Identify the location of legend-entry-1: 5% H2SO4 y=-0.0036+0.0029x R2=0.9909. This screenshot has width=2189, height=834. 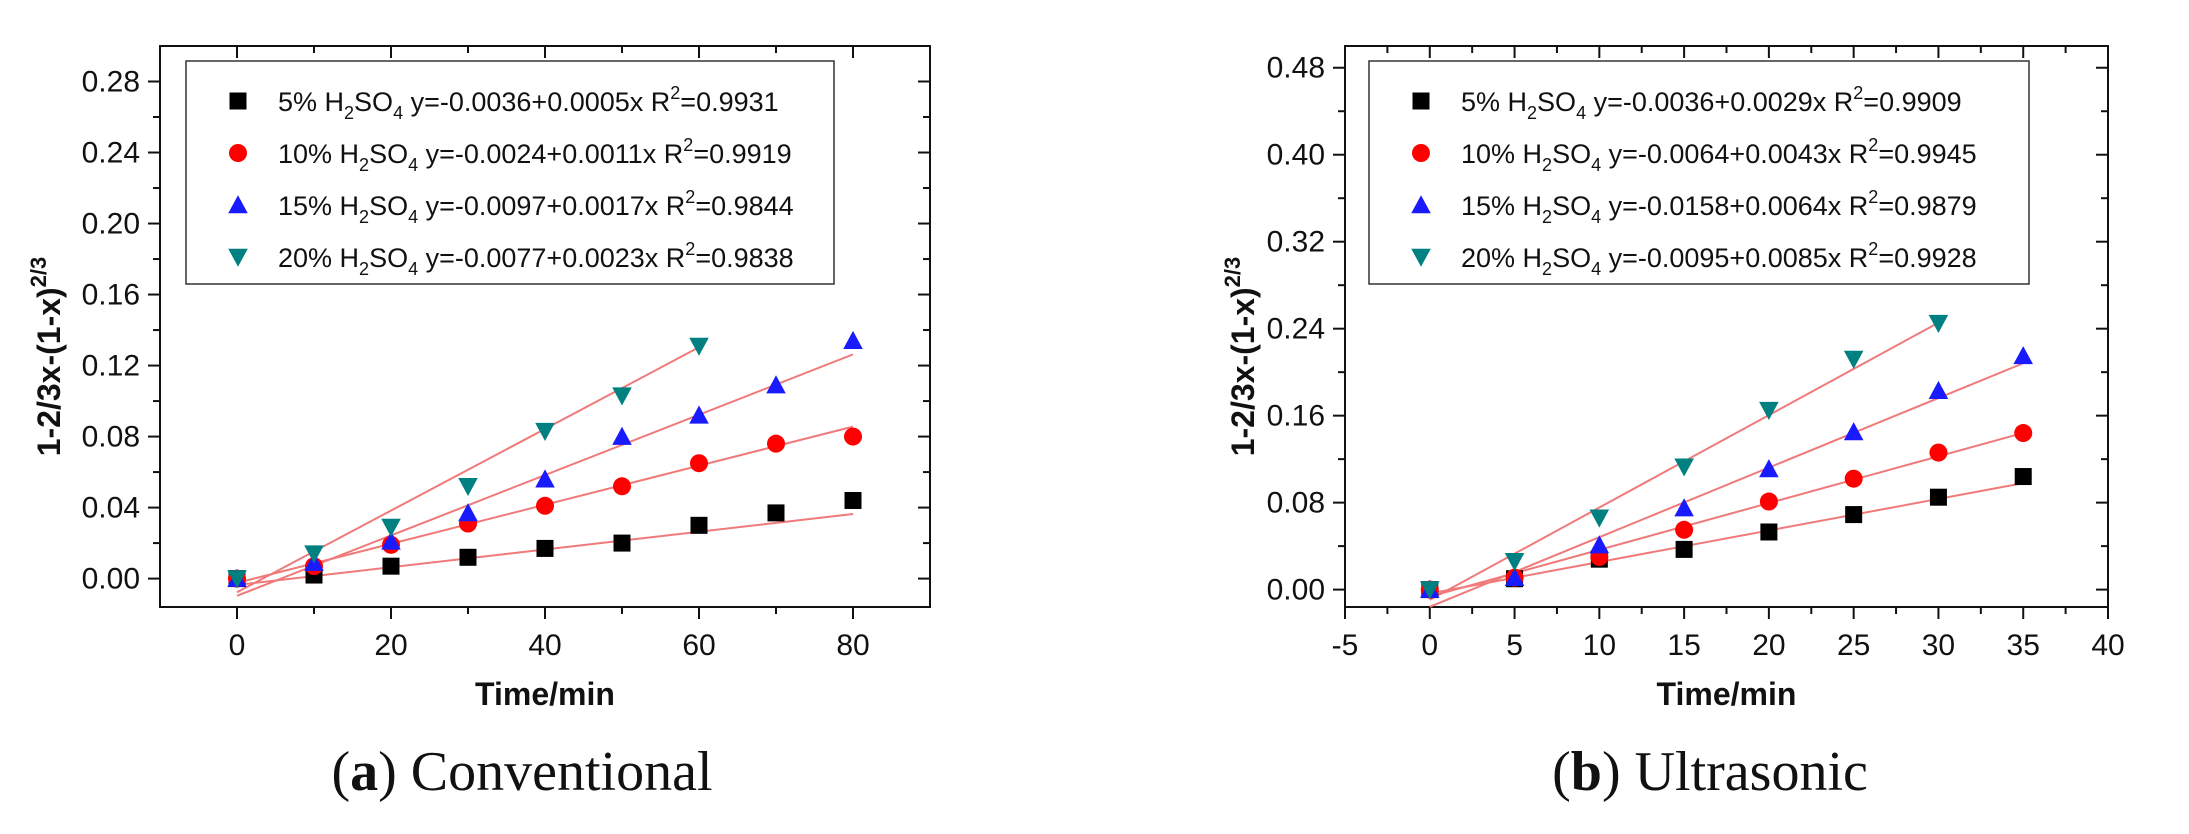
(1711, 103).